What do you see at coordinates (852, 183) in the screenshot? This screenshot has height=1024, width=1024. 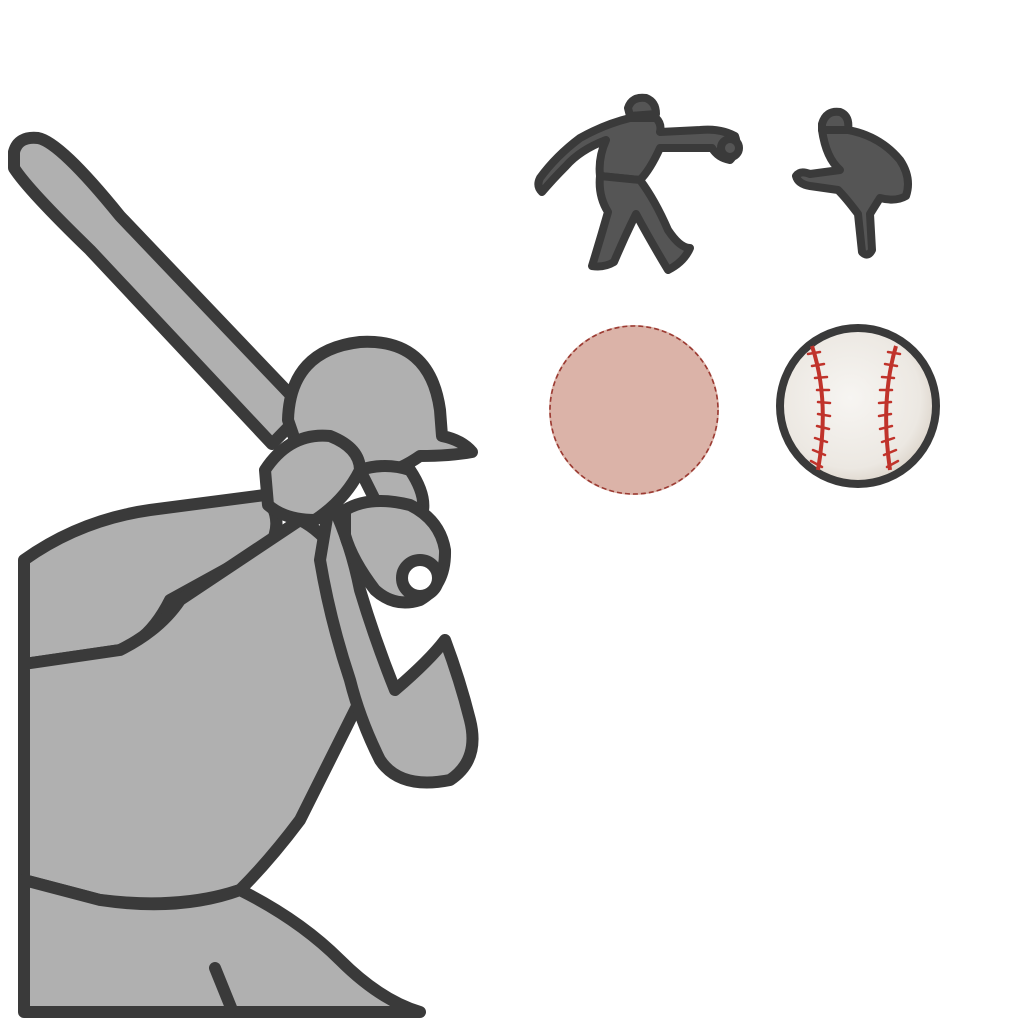 I see `pitcher-crouch-icon` at bounding box center [852, 183].